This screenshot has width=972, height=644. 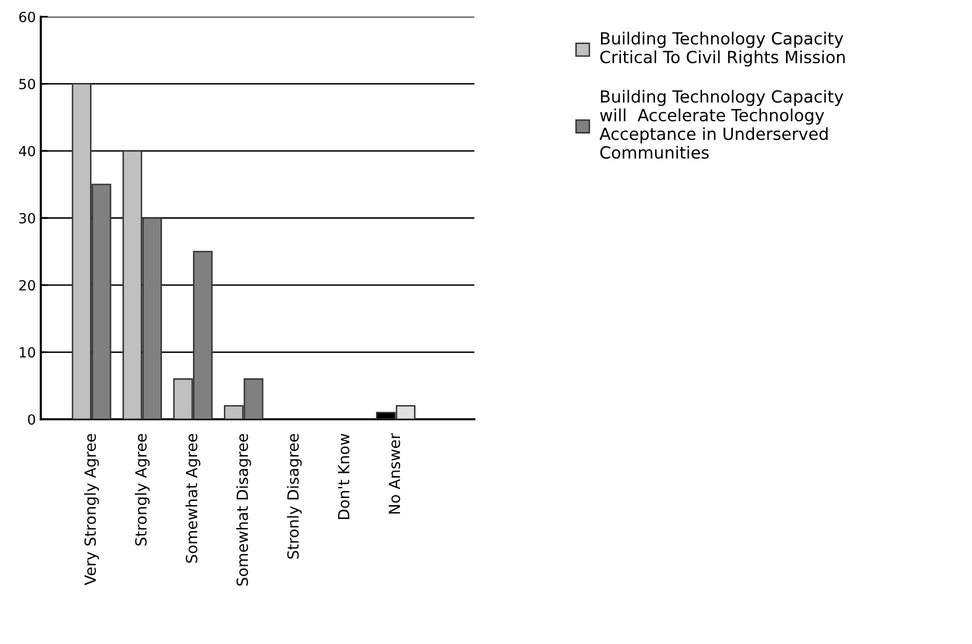 What do you see at coordinates (91, 510) in the screenshot?
I see `x-tick-label: Very Strongly Agree` at bounding box center [91, 510].